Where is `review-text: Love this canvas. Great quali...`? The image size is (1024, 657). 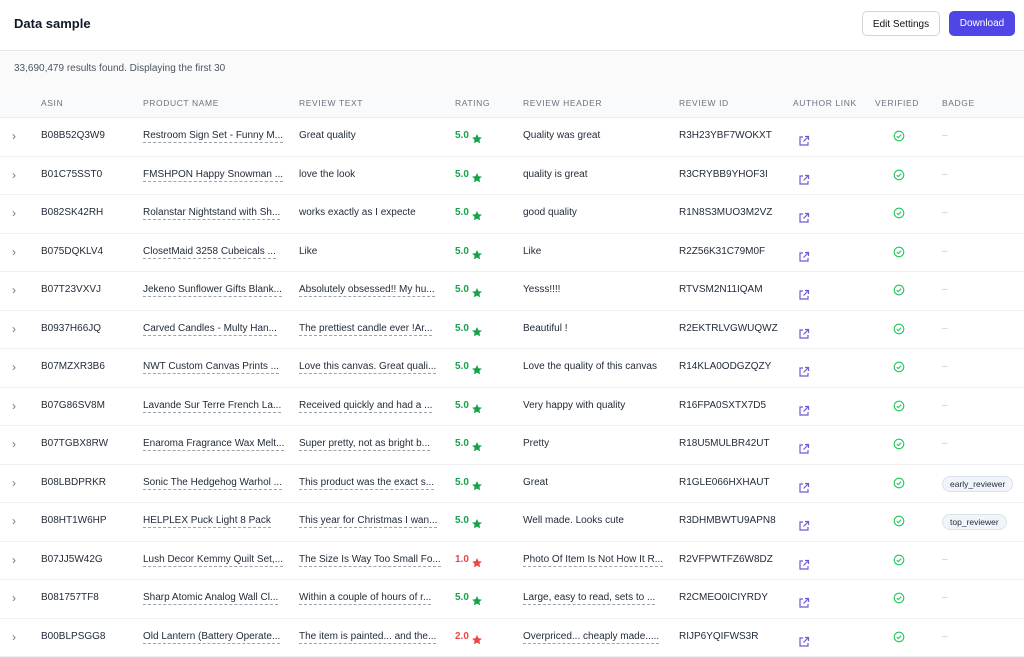
review-text: Love this canvas. Great quali... is located at coordinates (367, 367).